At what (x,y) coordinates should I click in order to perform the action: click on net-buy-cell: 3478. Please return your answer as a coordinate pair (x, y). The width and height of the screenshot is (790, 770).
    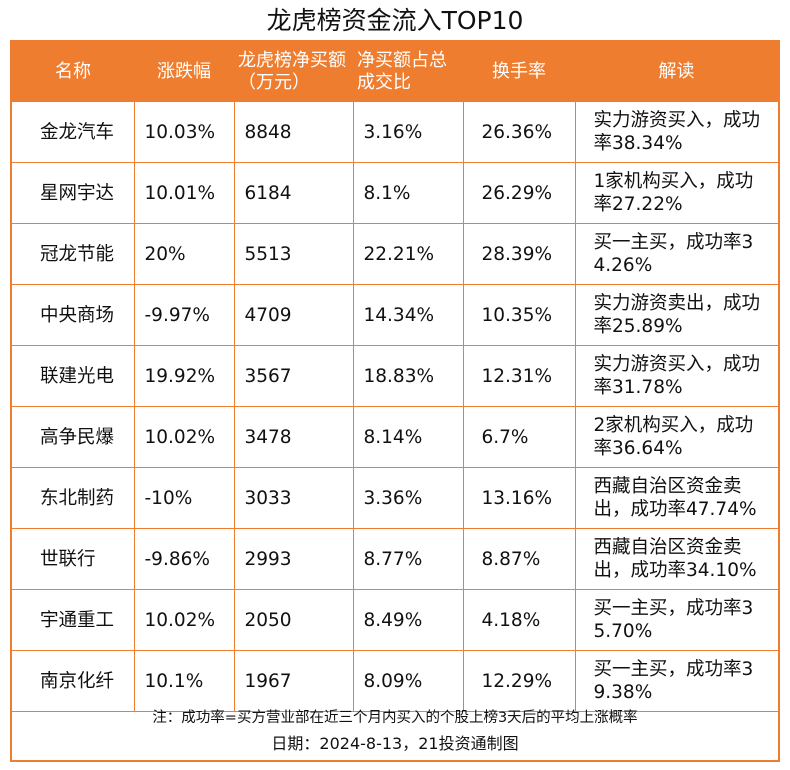
    Looking at the image, I should click on (294, 437).